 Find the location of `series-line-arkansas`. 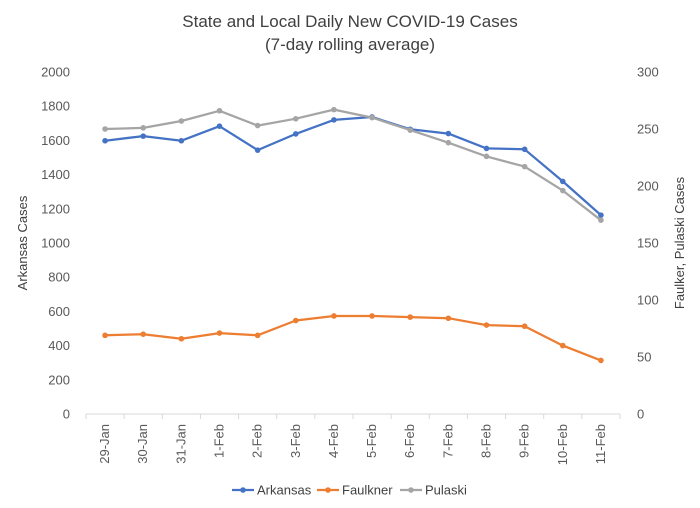

series-line-arkansas is located at coordinates (353, 165).